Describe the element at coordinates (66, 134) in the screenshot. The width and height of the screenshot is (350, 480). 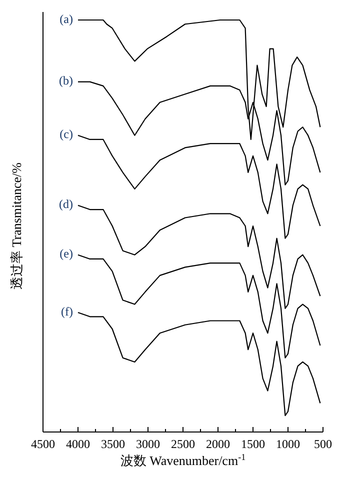
I see `series-label: (c)` at that location.